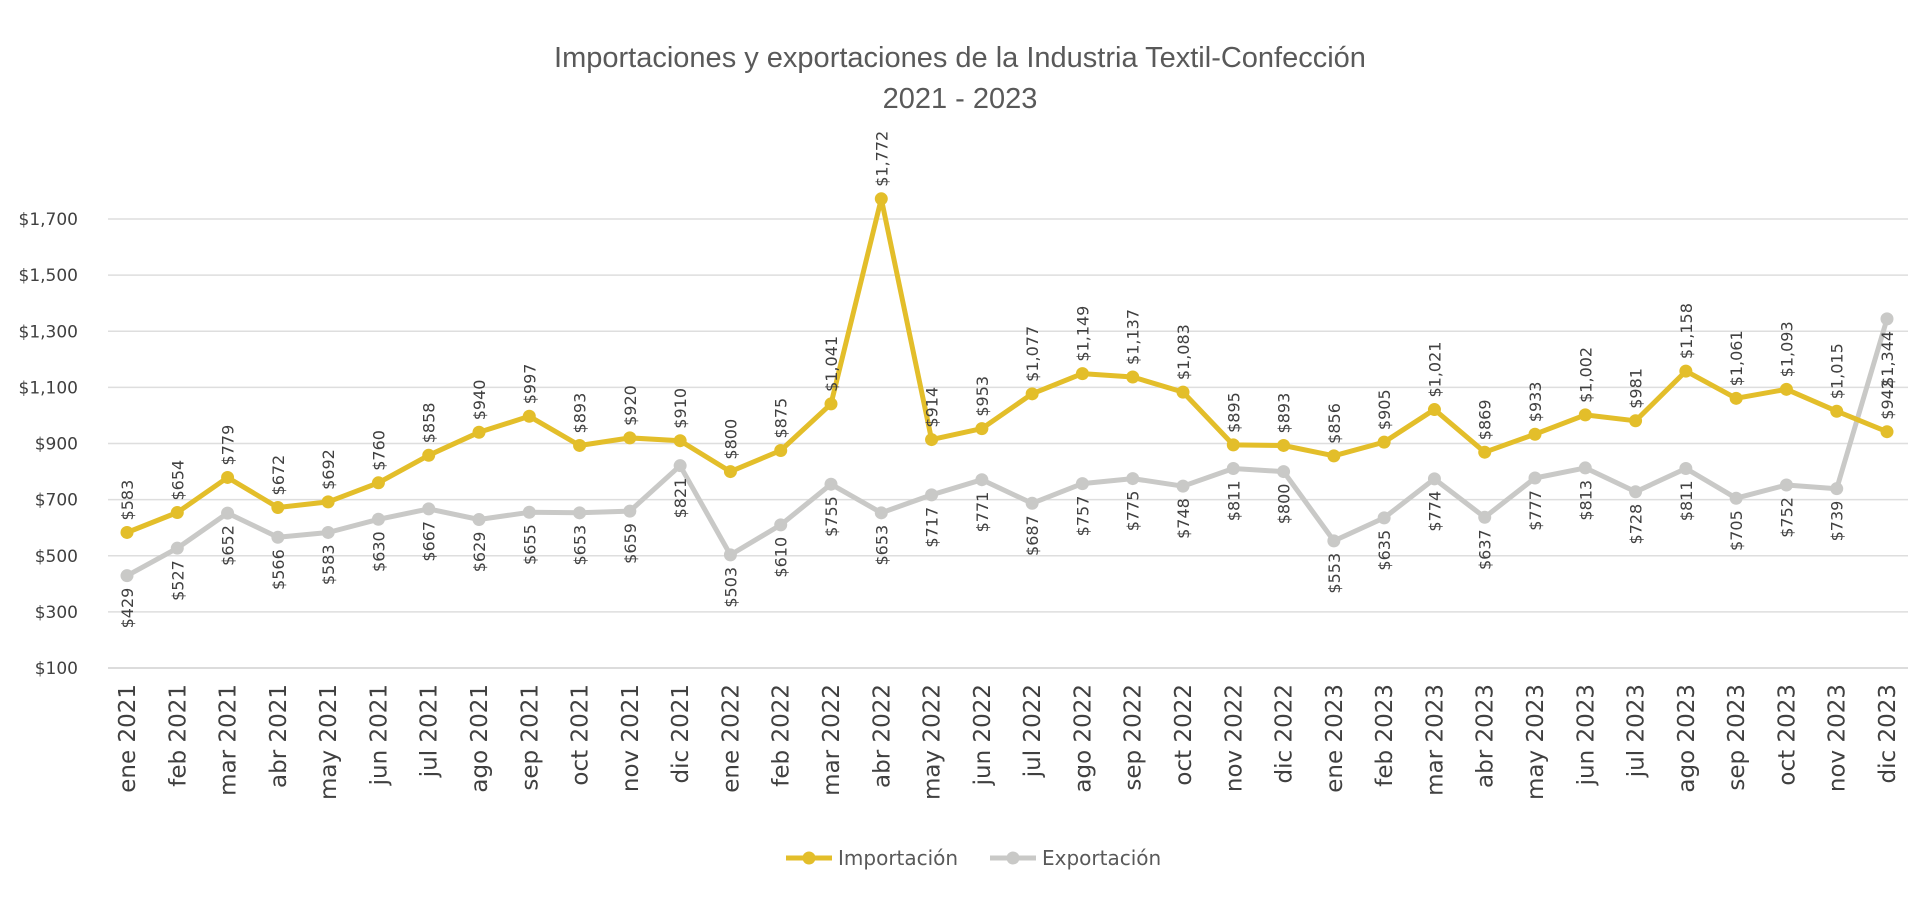 This screenshot has width=1920, height=901. What do you see at coordinates (329, 742) in the screenshot?
I see `x-tick-label: may 2021` at bounding box center [329, 742].